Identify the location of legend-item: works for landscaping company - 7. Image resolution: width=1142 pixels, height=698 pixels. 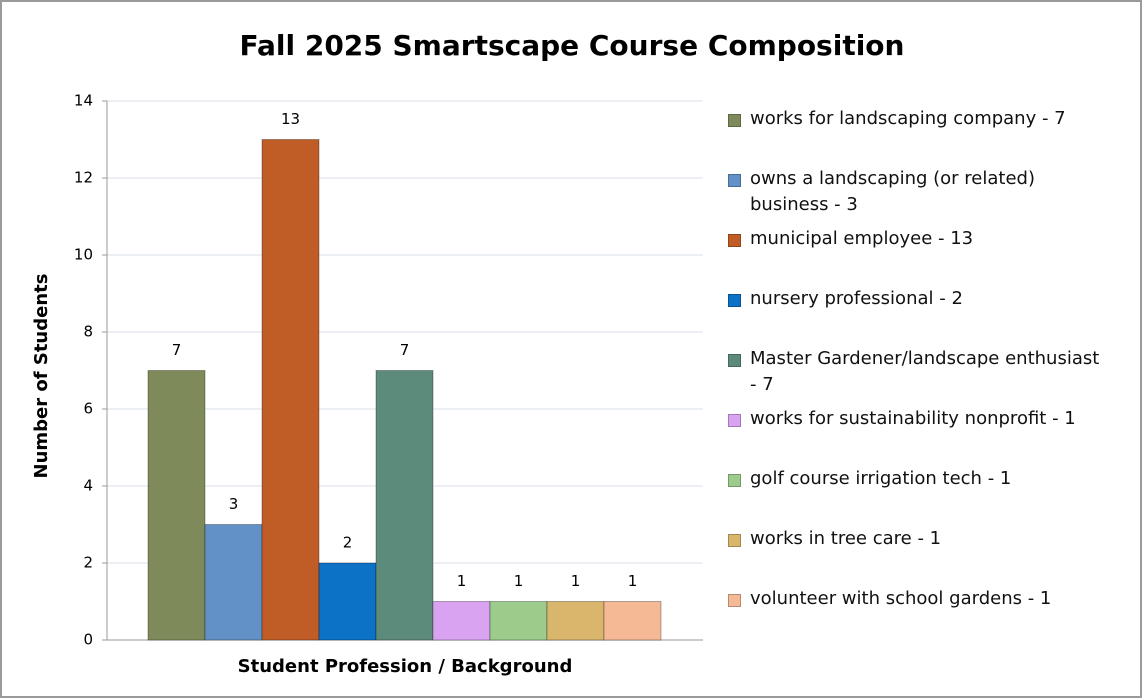
(918, 119).